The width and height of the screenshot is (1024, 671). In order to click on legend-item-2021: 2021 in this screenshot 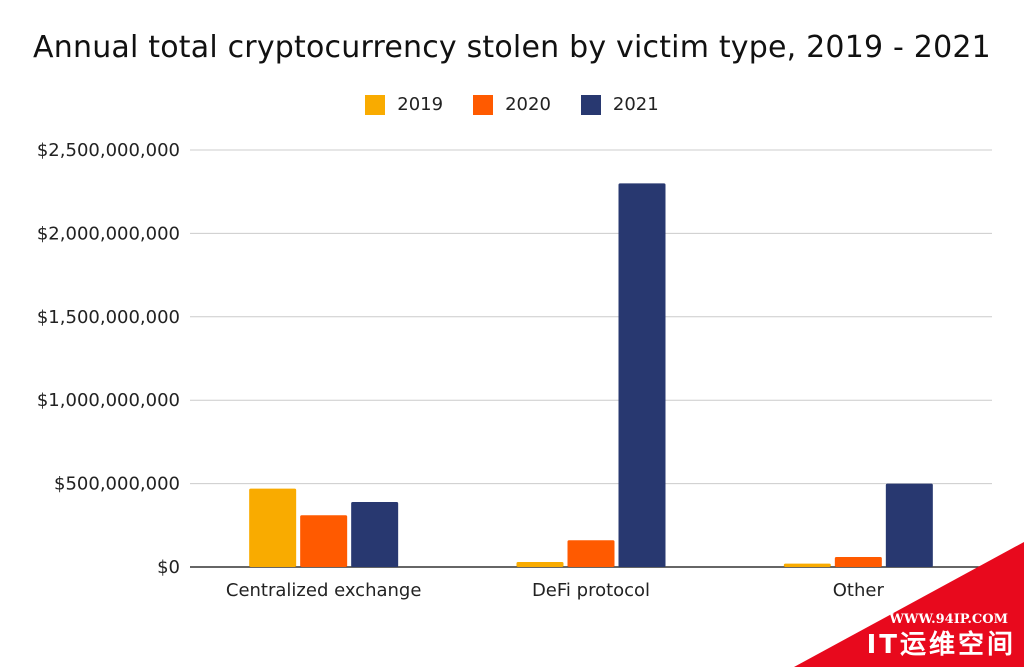, I will do `click(619, 104)`.